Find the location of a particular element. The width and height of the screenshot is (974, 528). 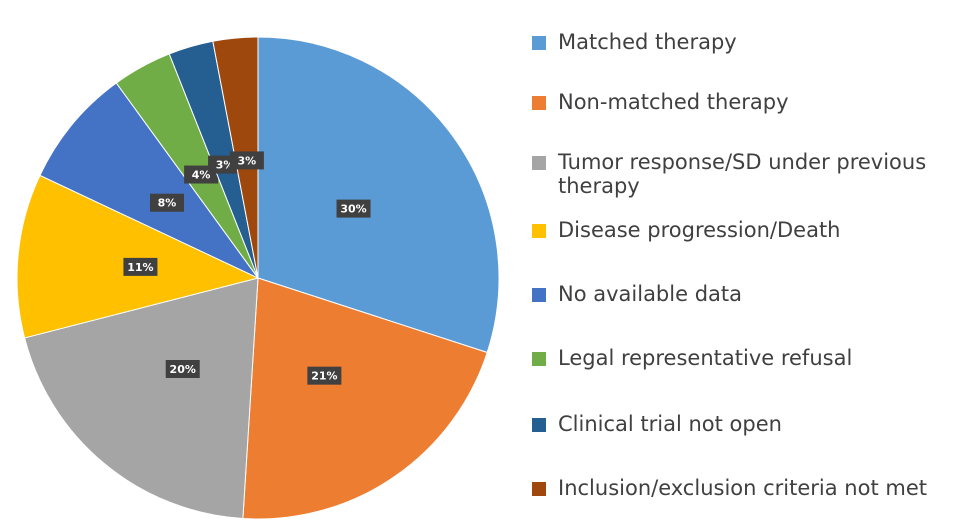

legend-item: Legal representative refusal is located at coordinates (752, 358).